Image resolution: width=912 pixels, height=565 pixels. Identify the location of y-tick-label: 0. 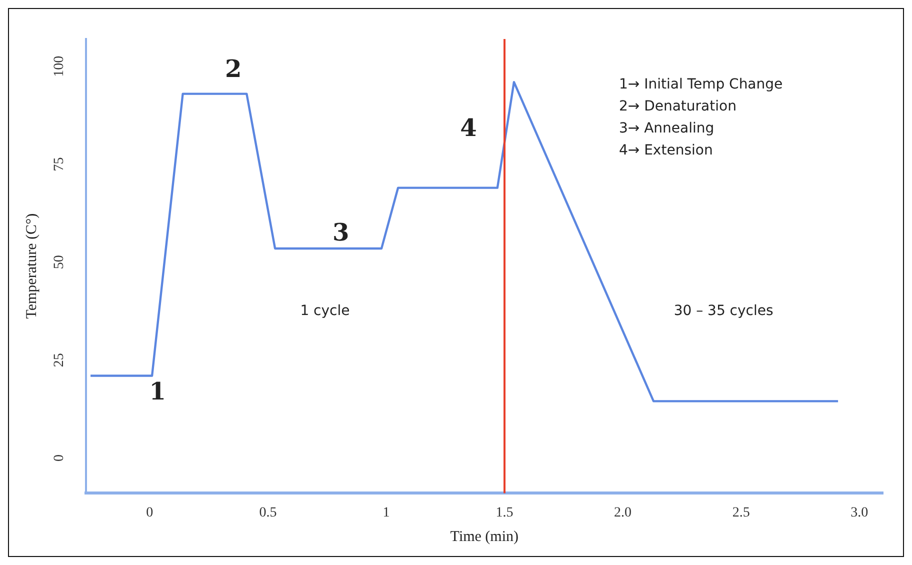
(59, 458).